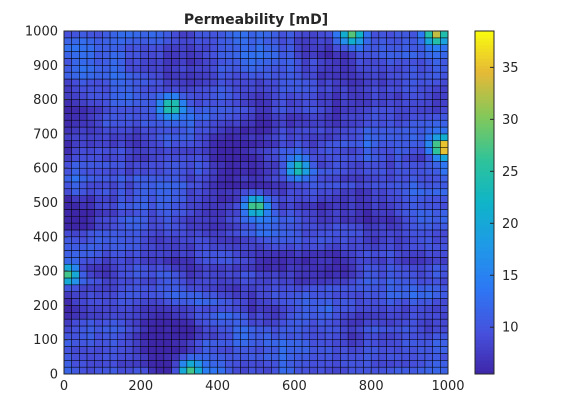  What do you see at coordinates (54, 375) in the screenshot?
I see `y-tick-label: 0` at bounding box center [54, 375].